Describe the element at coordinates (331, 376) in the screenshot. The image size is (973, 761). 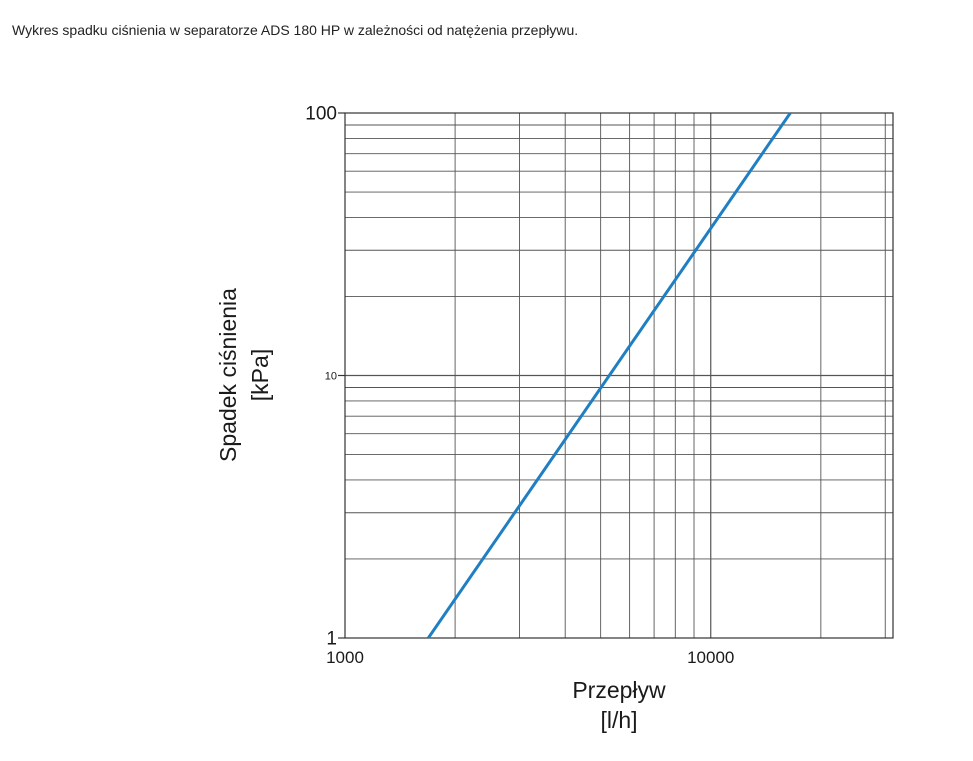
I see `y-tick-label: 10` at that location.